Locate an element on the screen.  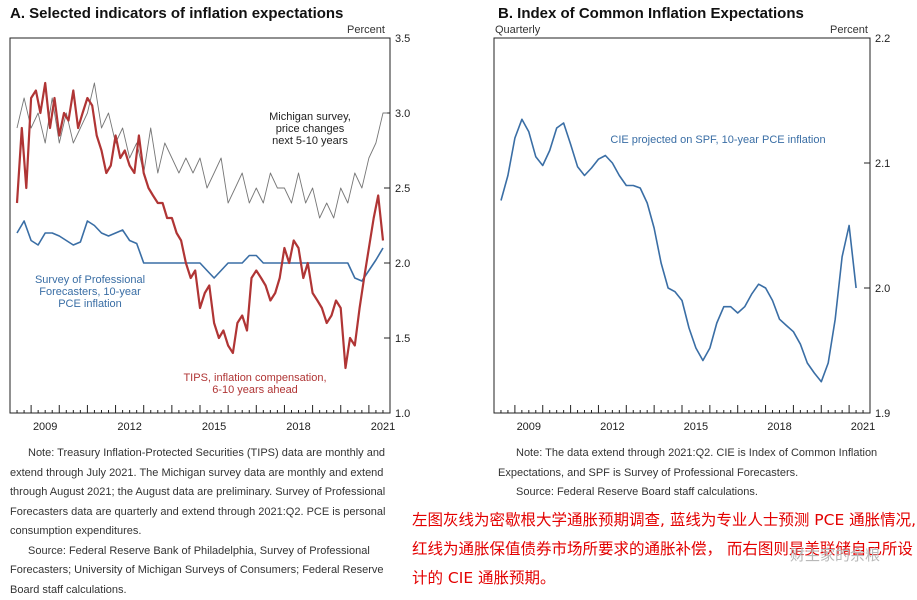
y-tick-label: 1.0 is located at coordinates (402, 414).